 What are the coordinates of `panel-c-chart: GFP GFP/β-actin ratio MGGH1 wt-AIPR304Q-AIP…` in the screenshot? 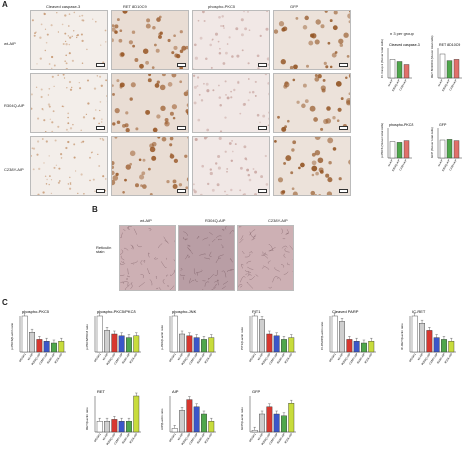 It's located at (268, 417).